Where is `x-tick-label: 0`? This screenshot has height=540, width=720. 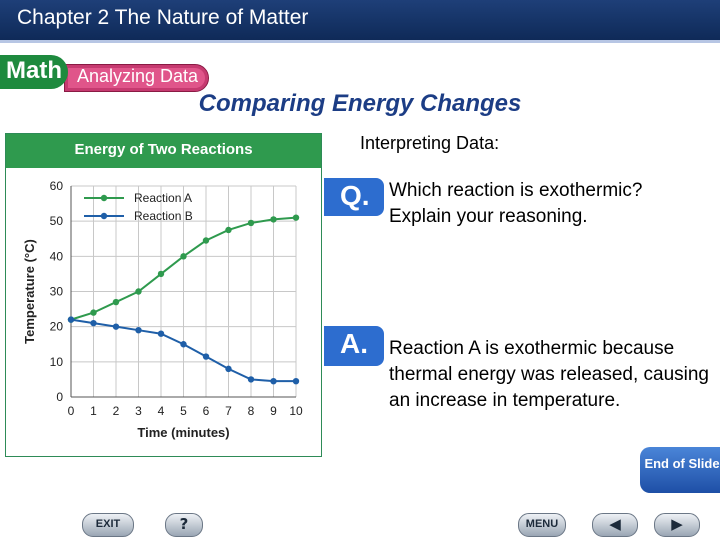
x-tick-label: 0 is located at coordinates (71, 411).